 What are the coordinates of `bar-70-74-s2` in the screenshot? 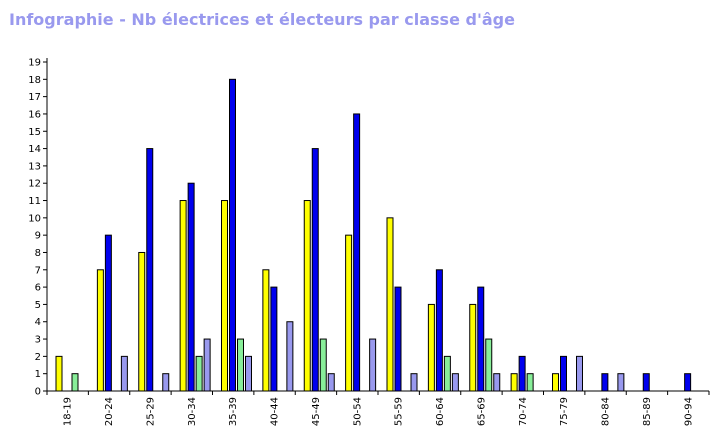 It's located at (522, 373).